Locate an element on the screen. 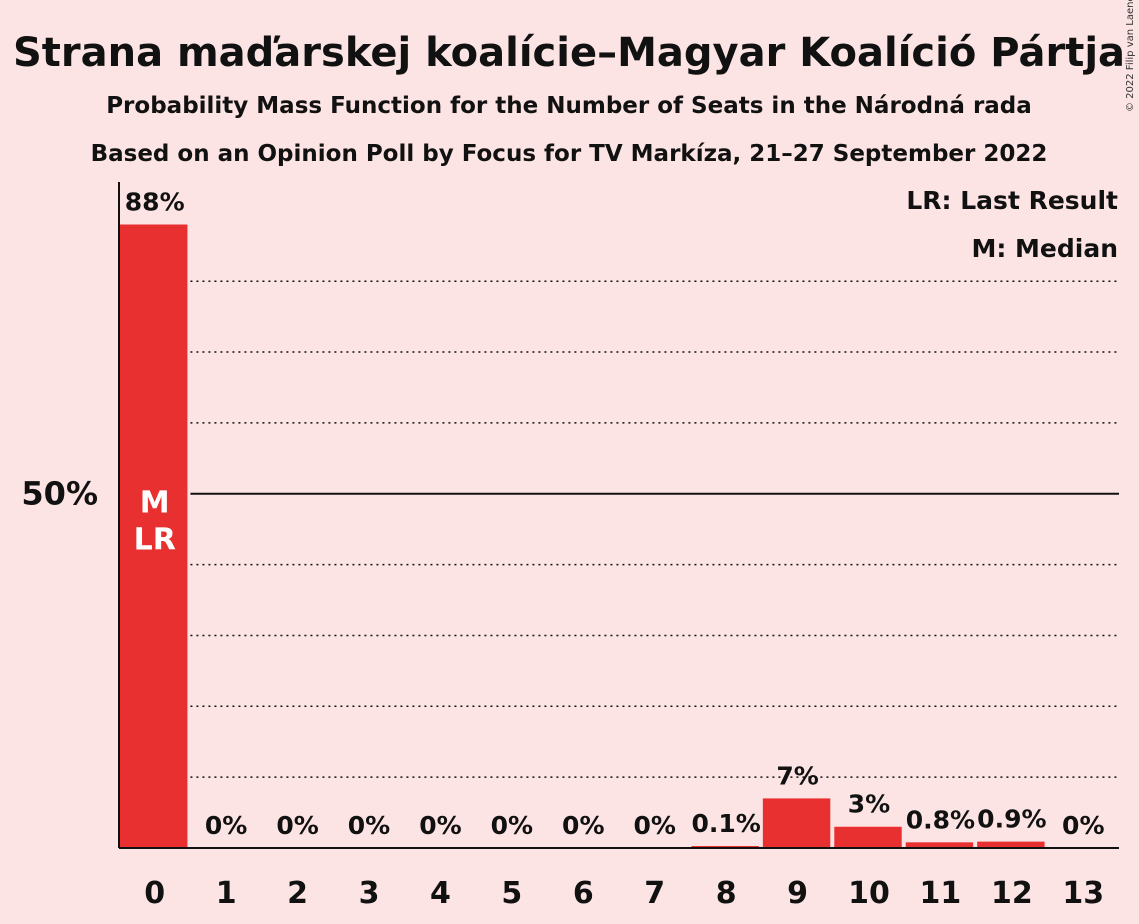 This screenshot has height=924, width=1139. data-label-10: 3% is located at coordinates (869, 804).